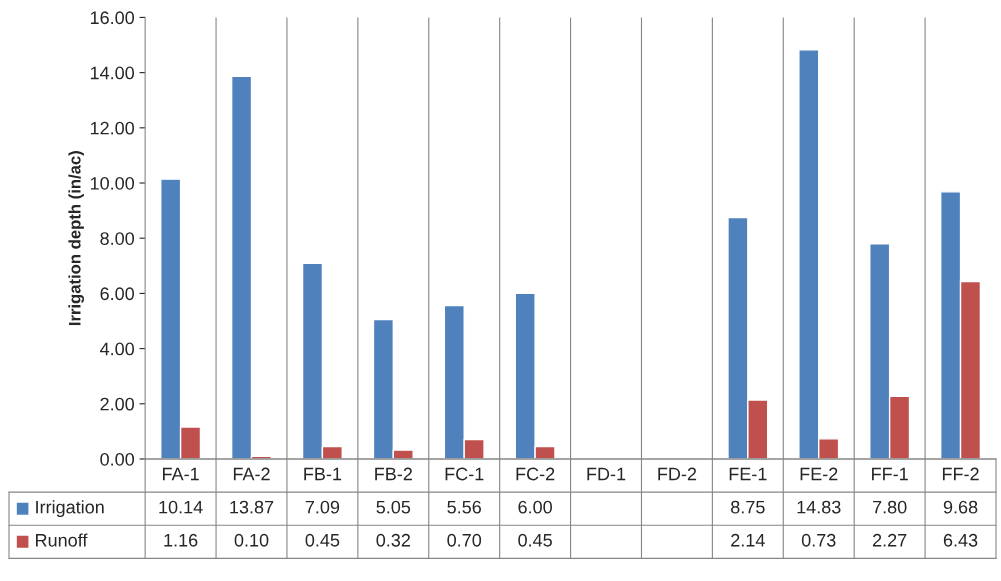 This screenshot has height=581, width=1001. What do you see at coordinates (62, 540) in the screenshot?
I see `legend-label: Runoff` at bounding box center [62, 540].